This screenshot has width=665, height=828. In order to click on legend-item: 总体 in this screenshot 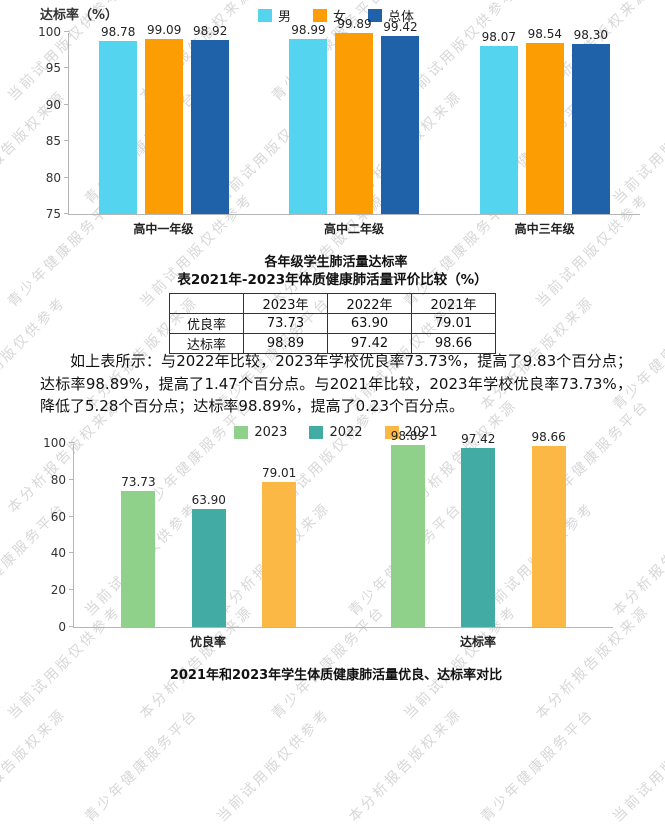, I will do `click(391, 15)`.